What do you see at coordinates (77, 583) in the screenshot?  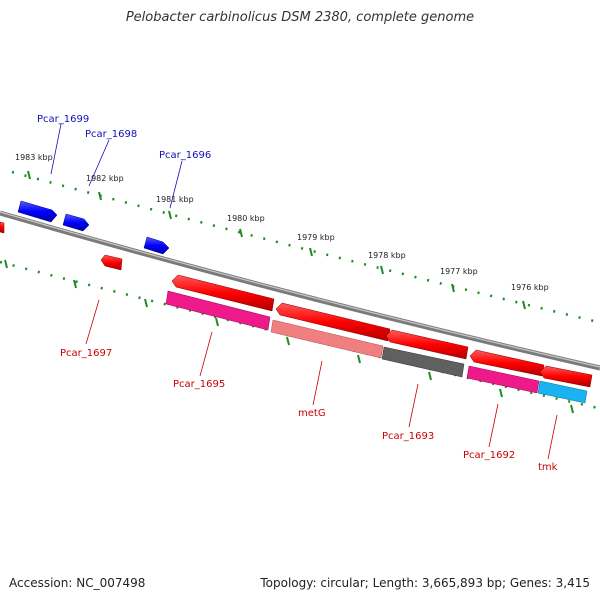 I see `accession-text: Accession: NC_007498` at bounding box center [77, 583].